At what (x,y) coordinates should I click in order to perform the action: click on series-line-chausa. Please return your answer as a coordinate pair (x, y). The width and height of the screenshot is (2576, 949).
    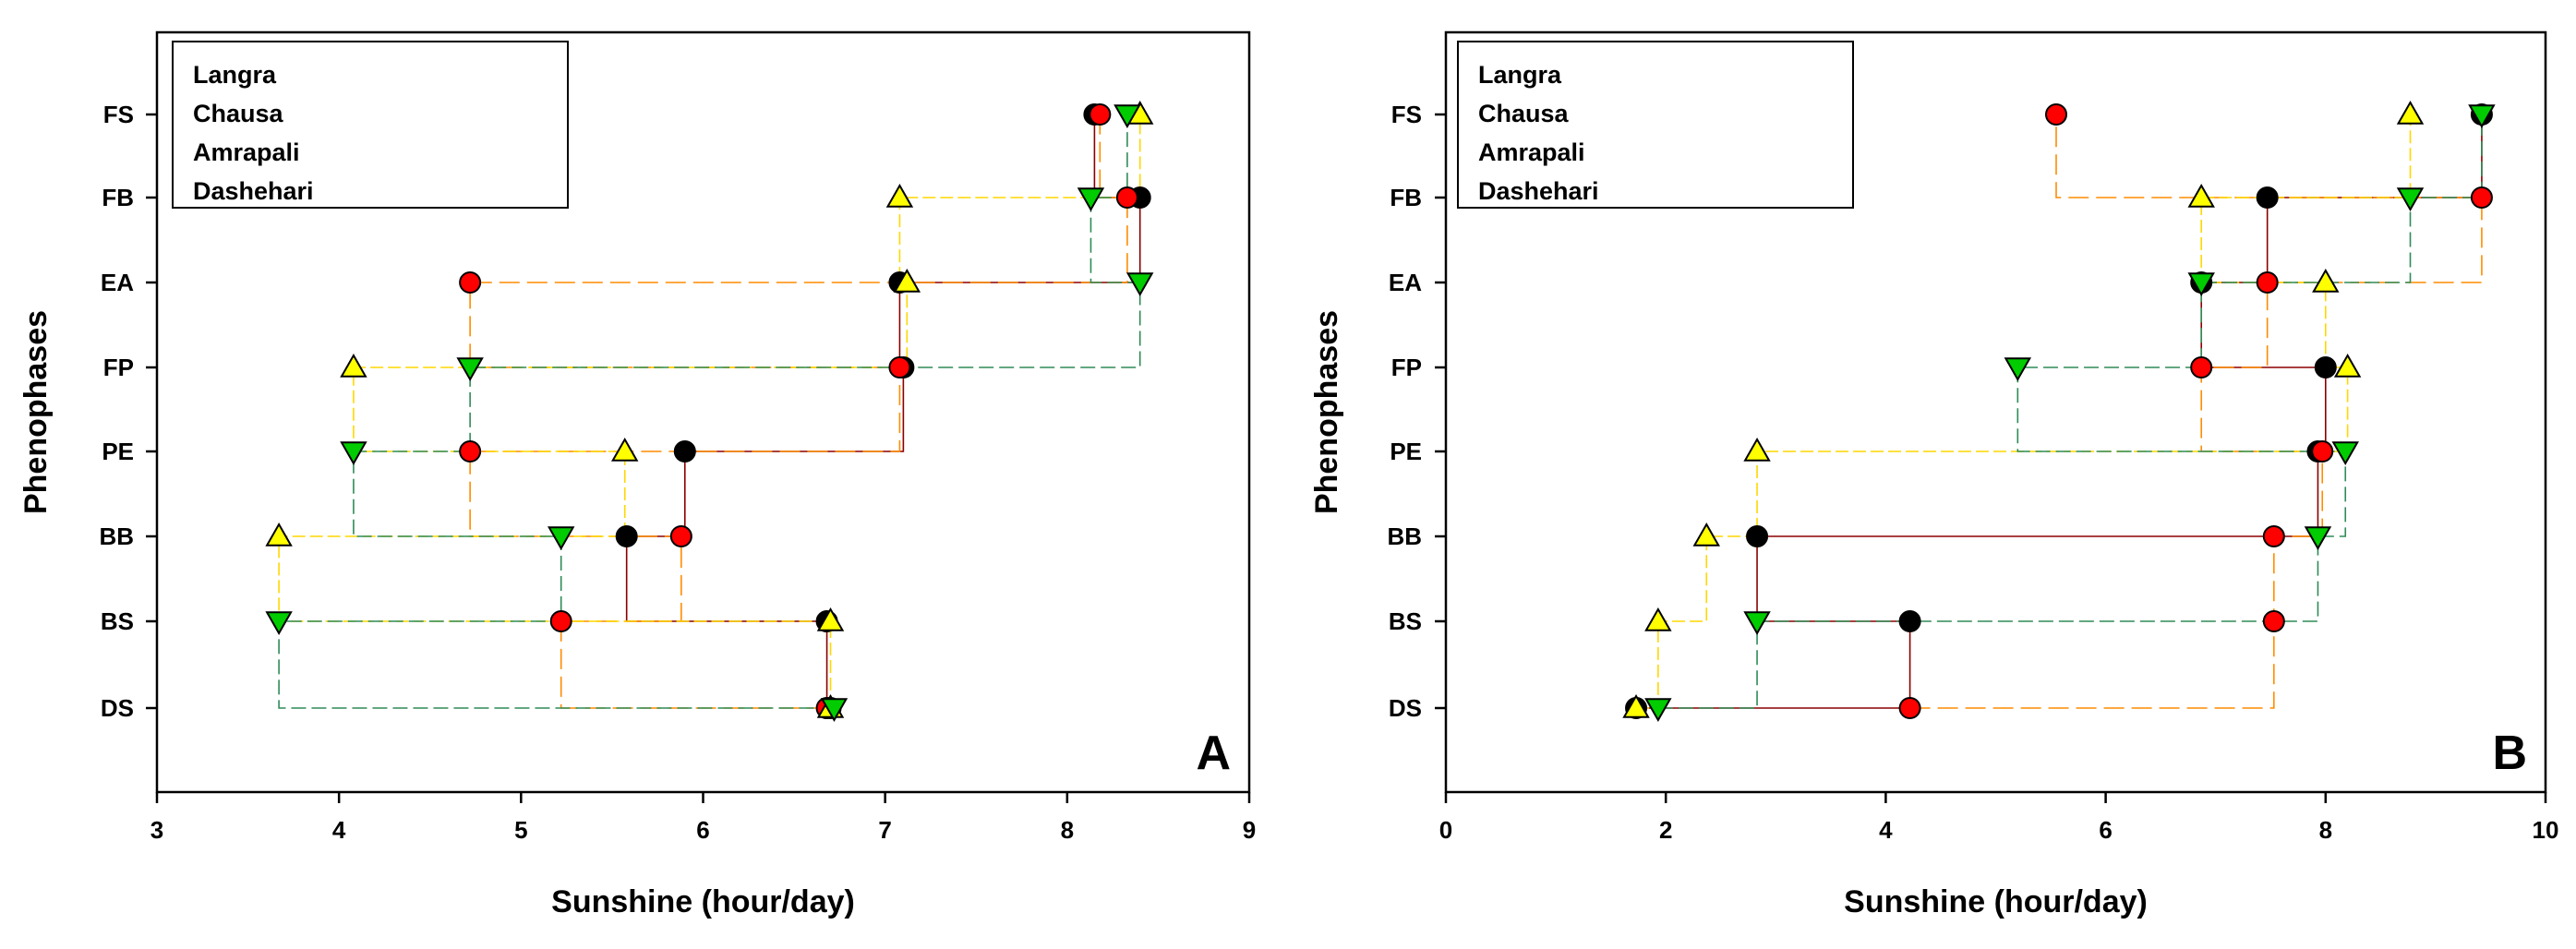
    Looking at the image, I should click on (2196, 412).